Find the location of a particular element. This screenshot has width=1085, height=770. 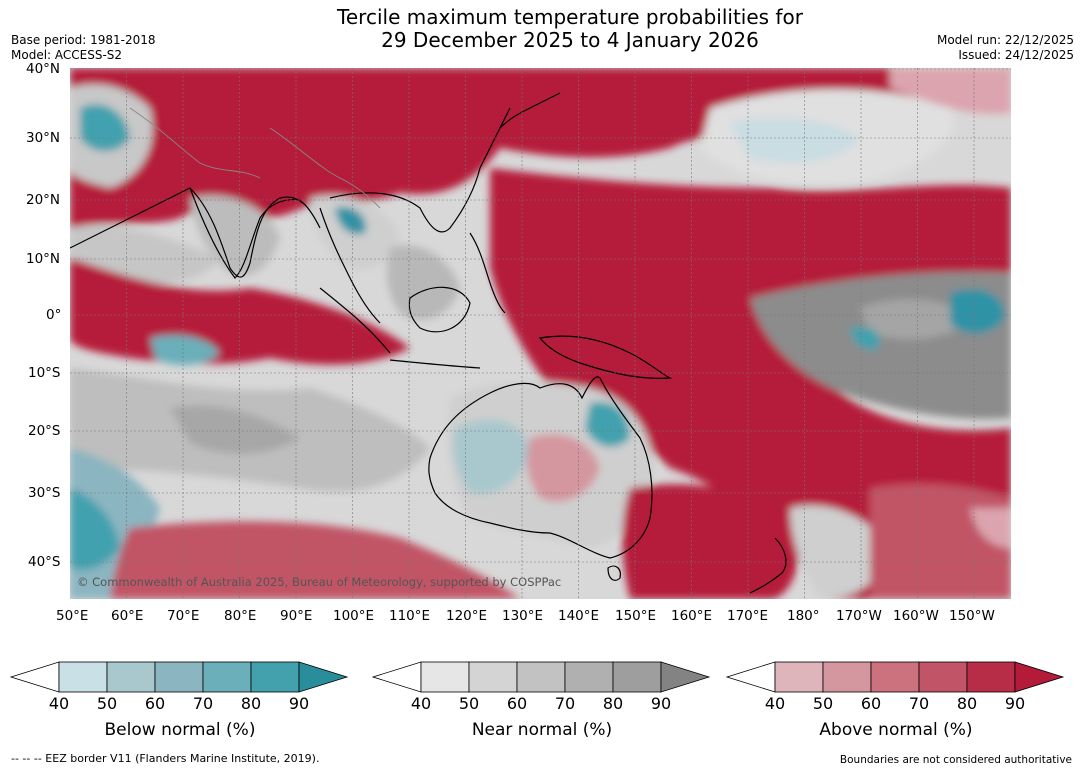

lat-label: 0° is located at coordinates (54, 315).